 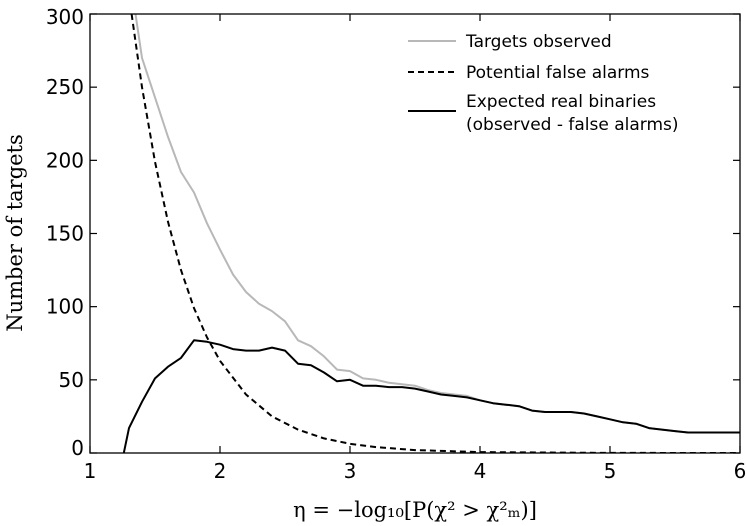 What do you see at coordinates (71, 380) in the screenshot?
I see `y-tick-label: 50` at bounding box center [71, 380].